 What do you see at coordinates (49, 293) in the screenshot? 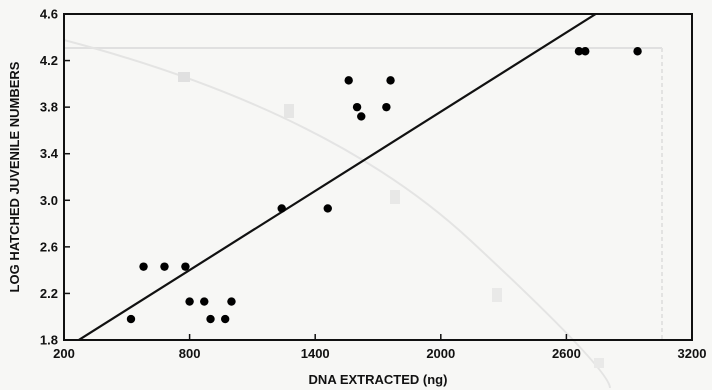
I see `y-tick-label: 2.2` at bounding box center [49, 293].